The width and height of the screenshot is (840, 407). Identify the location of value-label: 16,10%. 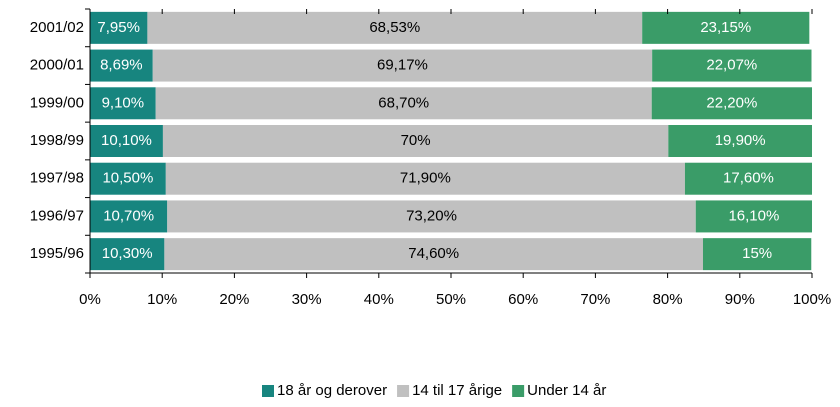
(753, 215).